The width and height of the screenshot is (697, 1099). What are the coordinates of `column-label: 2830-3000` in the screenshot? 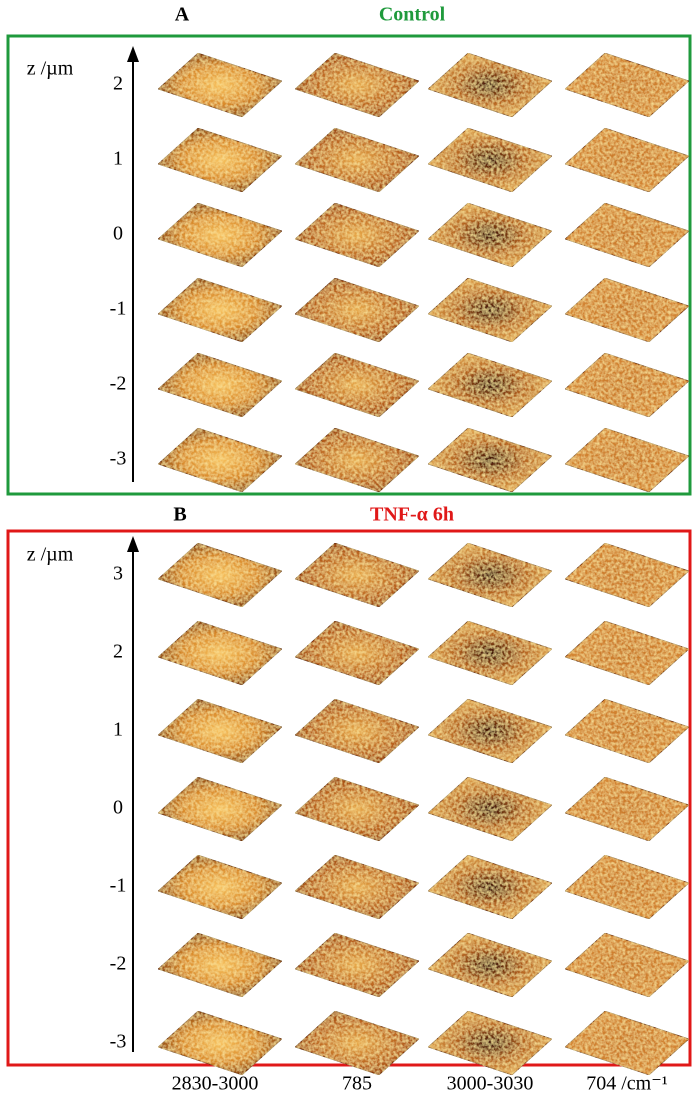 It's located at (215, 1084).